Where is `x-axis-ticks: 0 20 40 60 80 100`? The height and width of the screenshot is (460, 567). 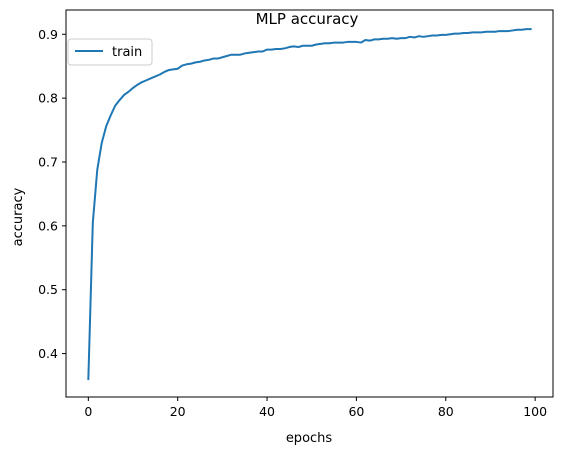 x-axis-ticks: 0 20 40 60 80 100 is located at coordinates (315, 408).